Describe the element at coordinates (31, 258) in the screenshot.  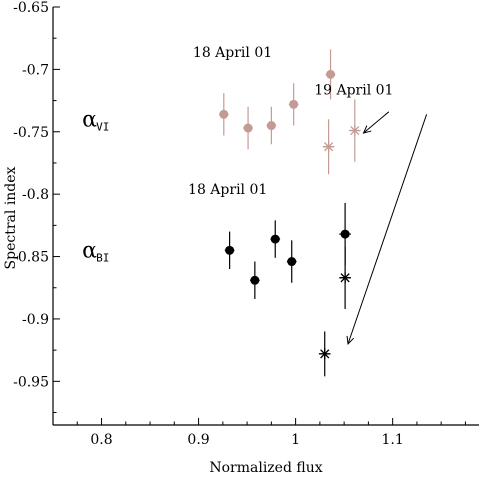
I see `y-tick-label: -0.85` at that location.